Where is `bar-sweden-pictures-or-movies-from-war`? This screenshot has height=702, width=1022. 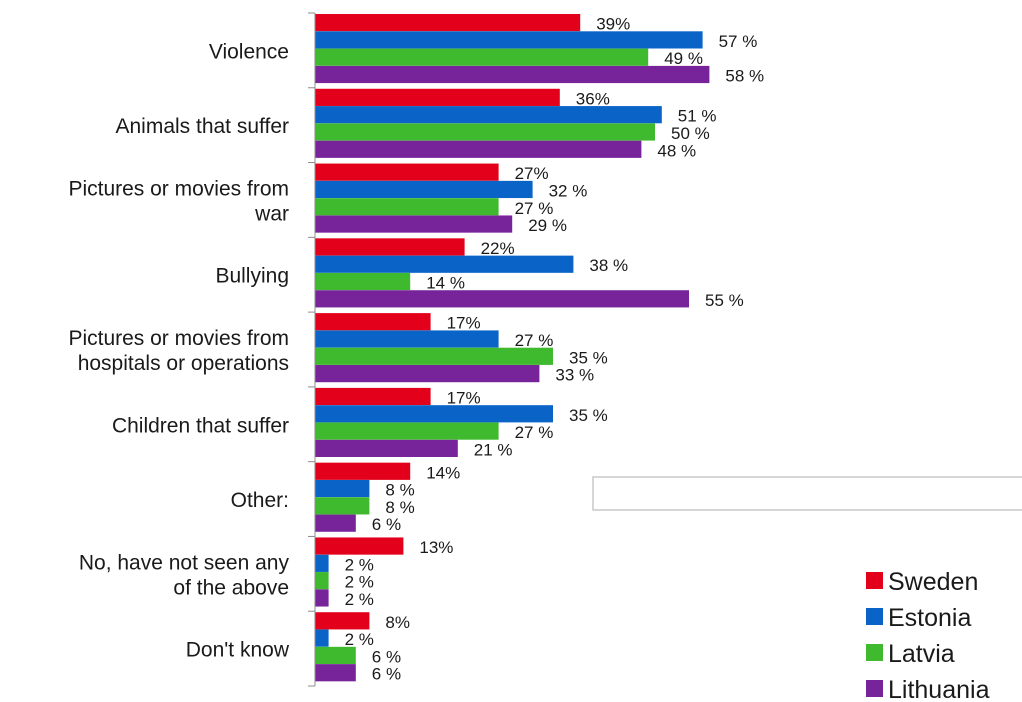
bar-sweden-pictures-or-movies-from-war is located at coordinates (407, 172).